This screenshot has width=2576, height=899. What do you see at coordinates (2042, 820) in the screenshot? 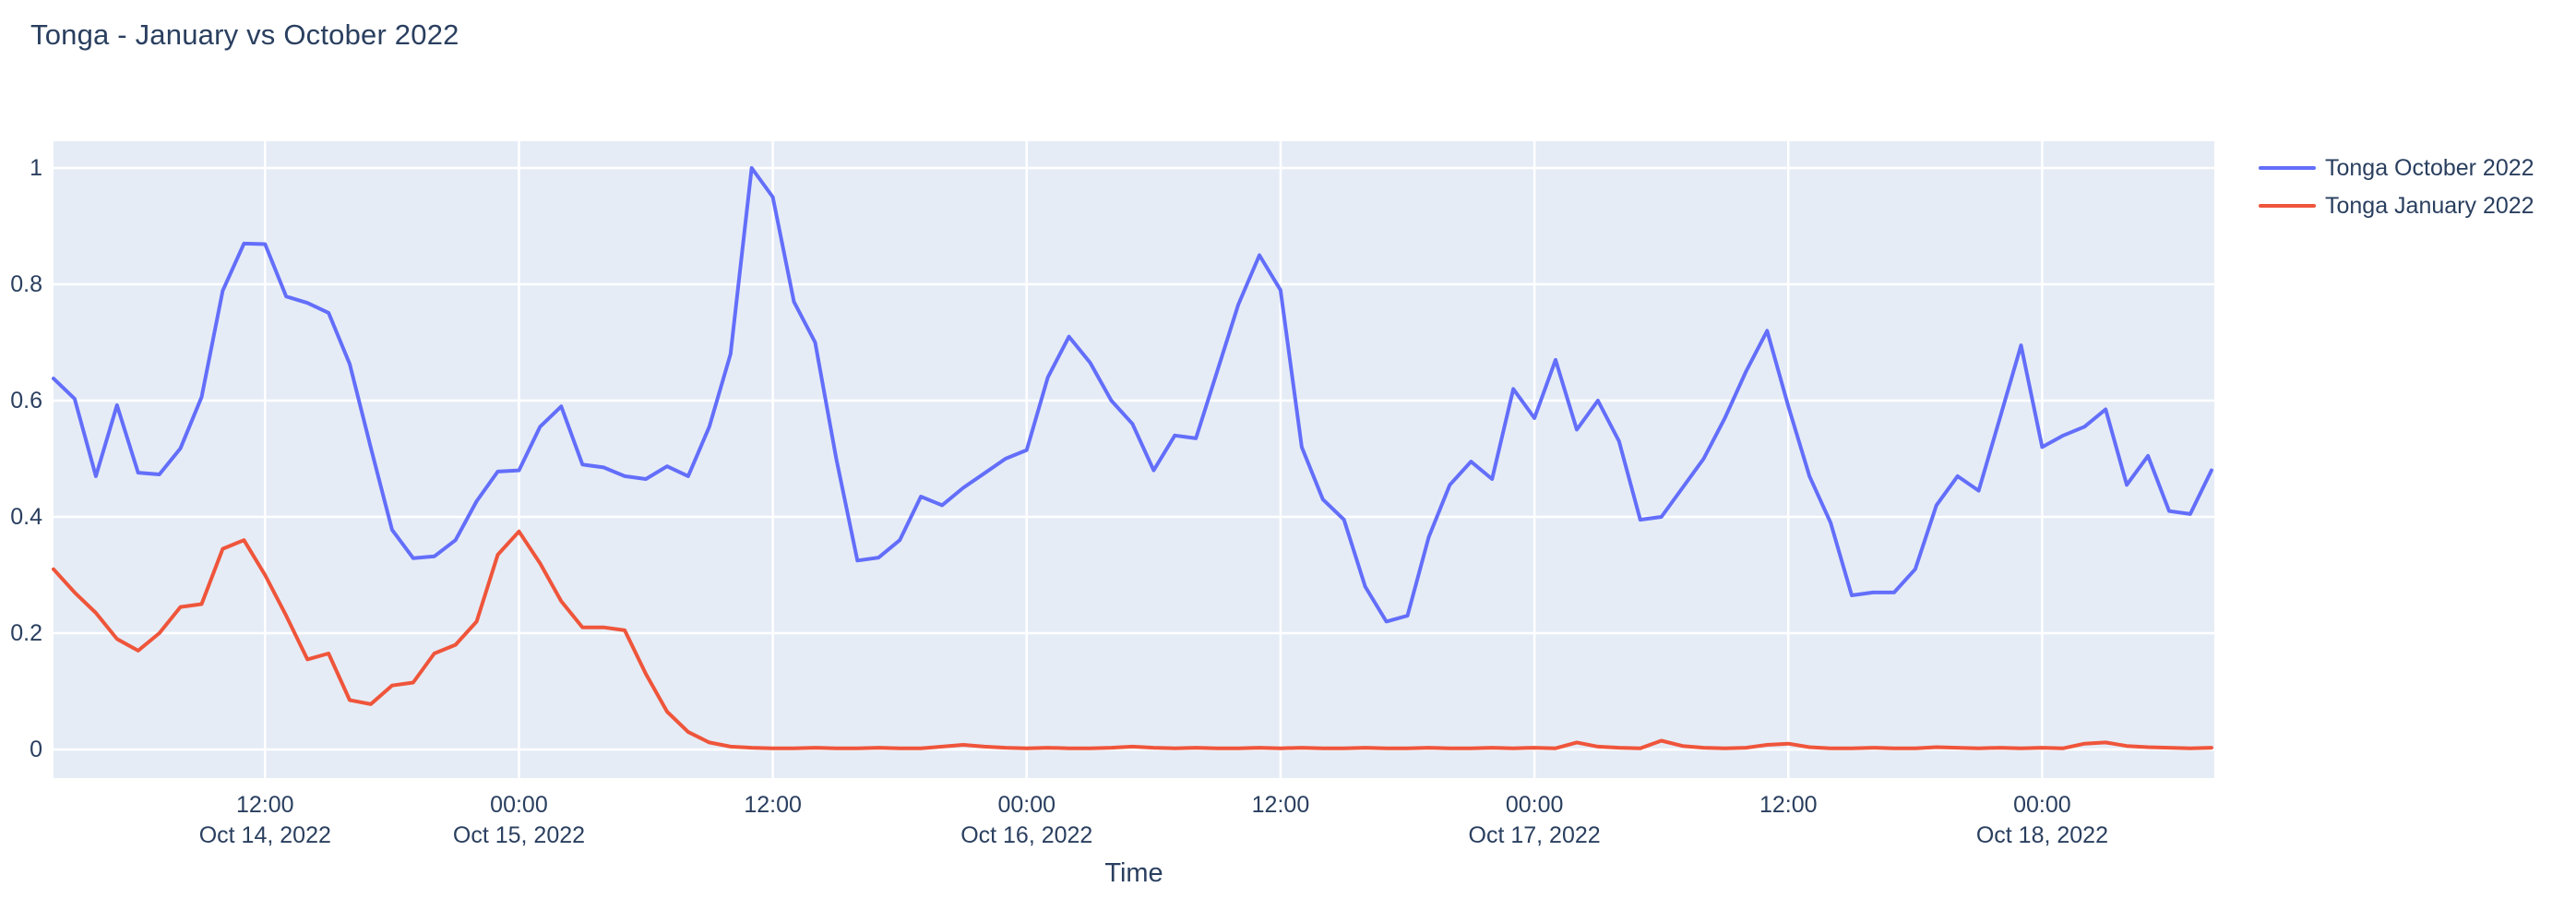
I see `x-tick-label: 00:00 Oct 18, 2022` at bounding box center [2042, 820].